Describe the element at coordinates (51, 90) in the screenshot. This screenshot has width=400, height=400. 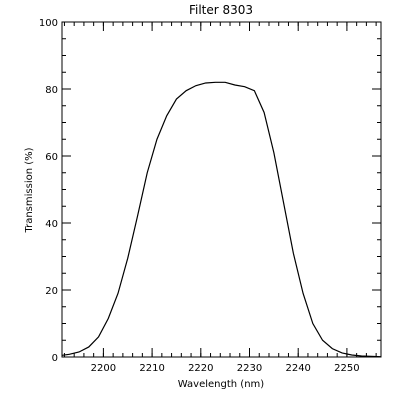
I see `y-tick-label: 80` at that location.